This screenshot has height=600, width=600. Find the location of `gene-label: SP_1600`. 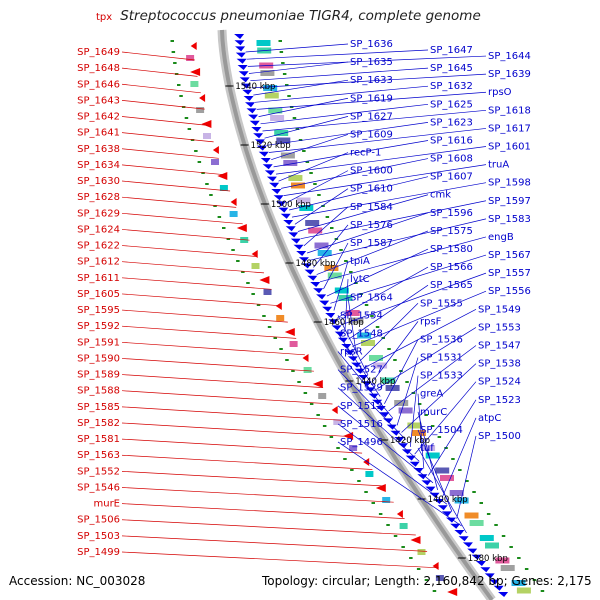

gene-label: SP_1600 is located at coordinates (371, 171).